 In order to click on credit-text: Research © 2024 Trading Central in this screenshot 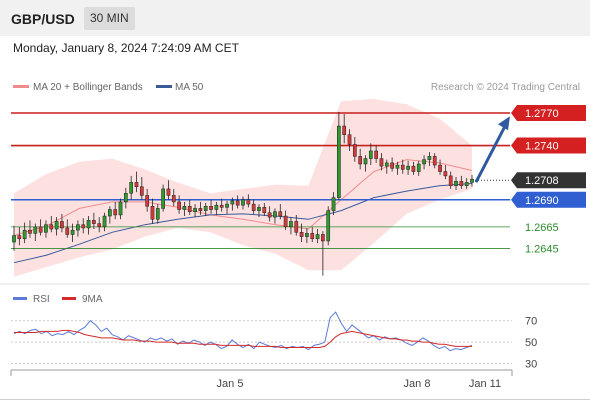, I will do `click(505, 87)`.